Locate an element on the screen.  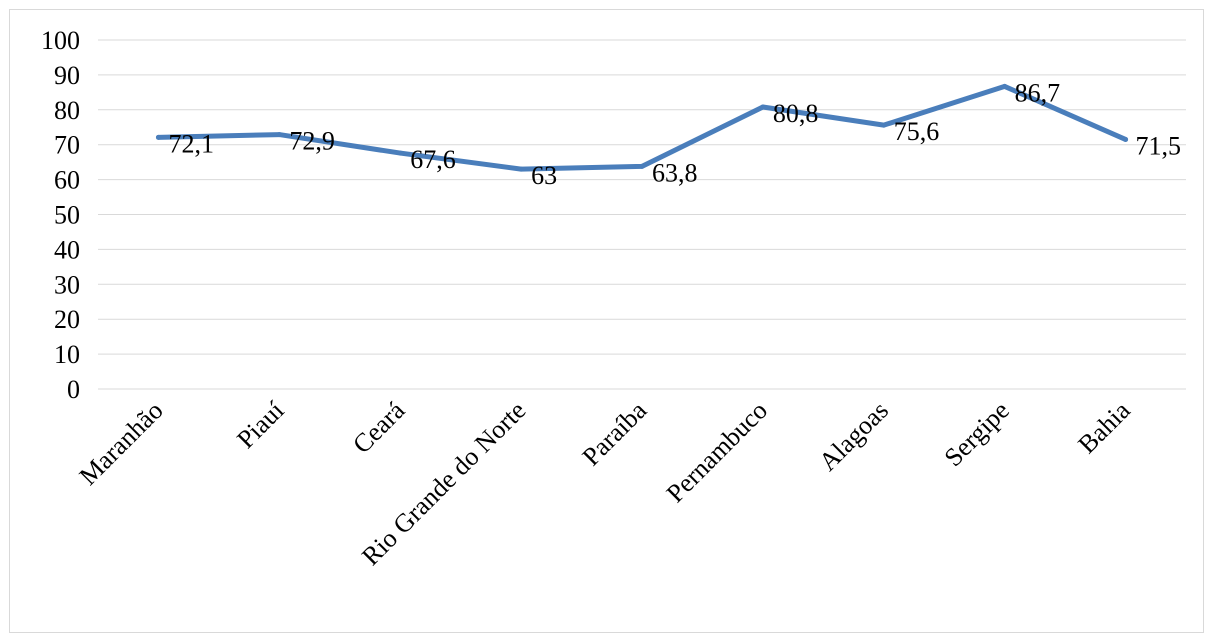
y-tick-label: 0 is located at coordinates (73, 389).